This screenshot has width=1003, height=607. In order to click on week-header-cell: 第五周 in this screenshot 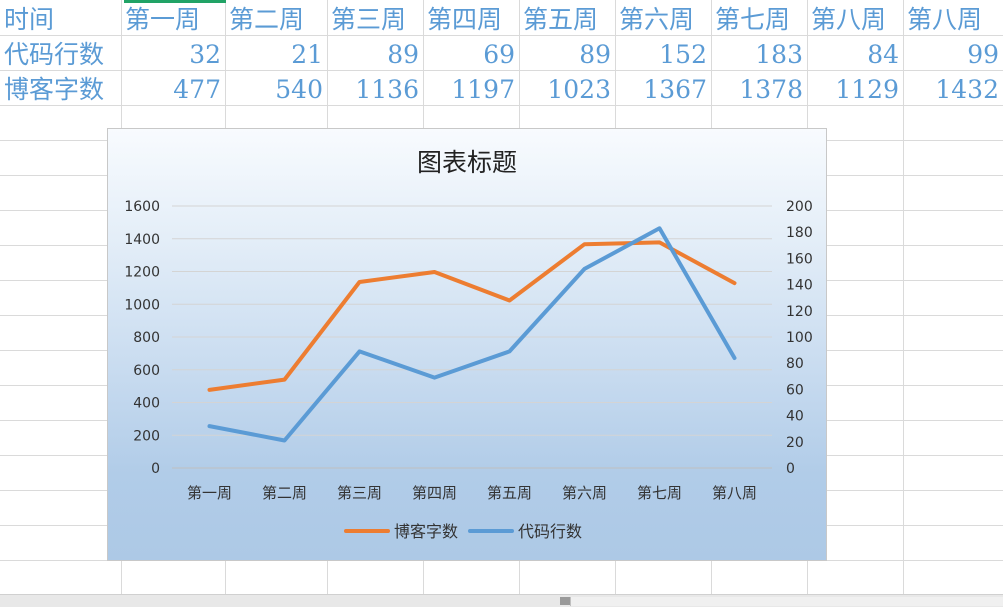, I will do `click(561, 19)`.